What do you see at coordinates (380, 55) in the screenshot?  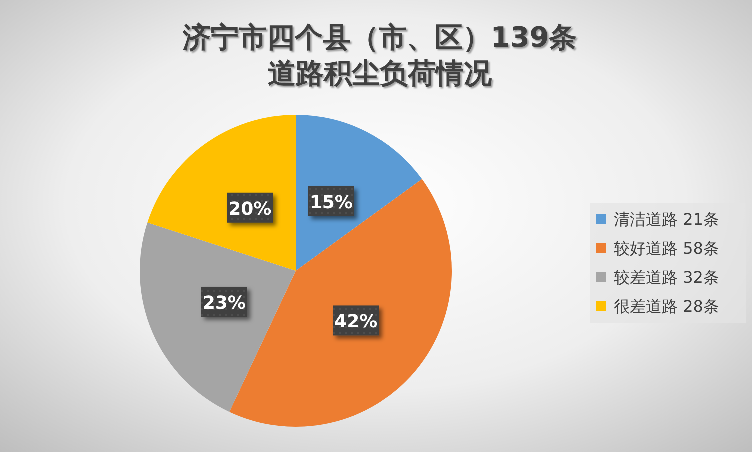 I see `chart-title: 济宁市四个县（市、区）139条道路积尘负荷情况` at bounding box center [380, 55].